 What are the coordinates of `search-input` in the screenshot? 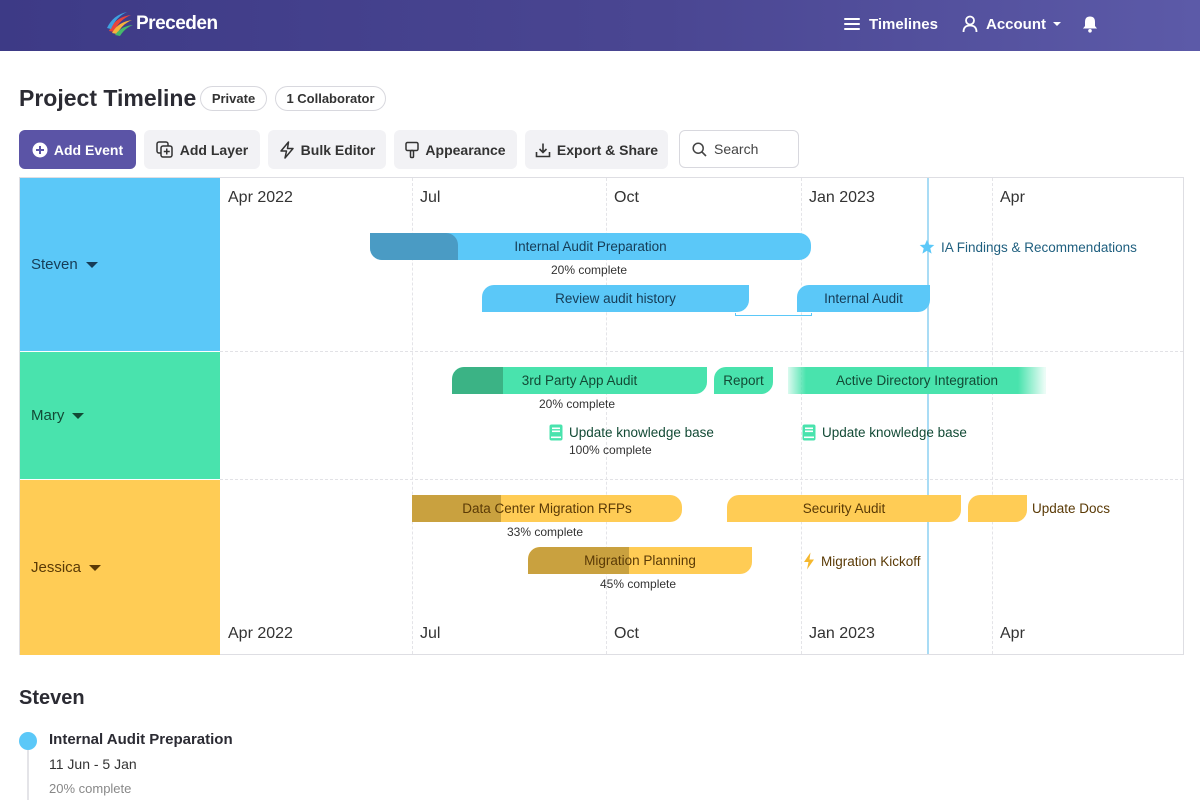 It's located at (754, 149).